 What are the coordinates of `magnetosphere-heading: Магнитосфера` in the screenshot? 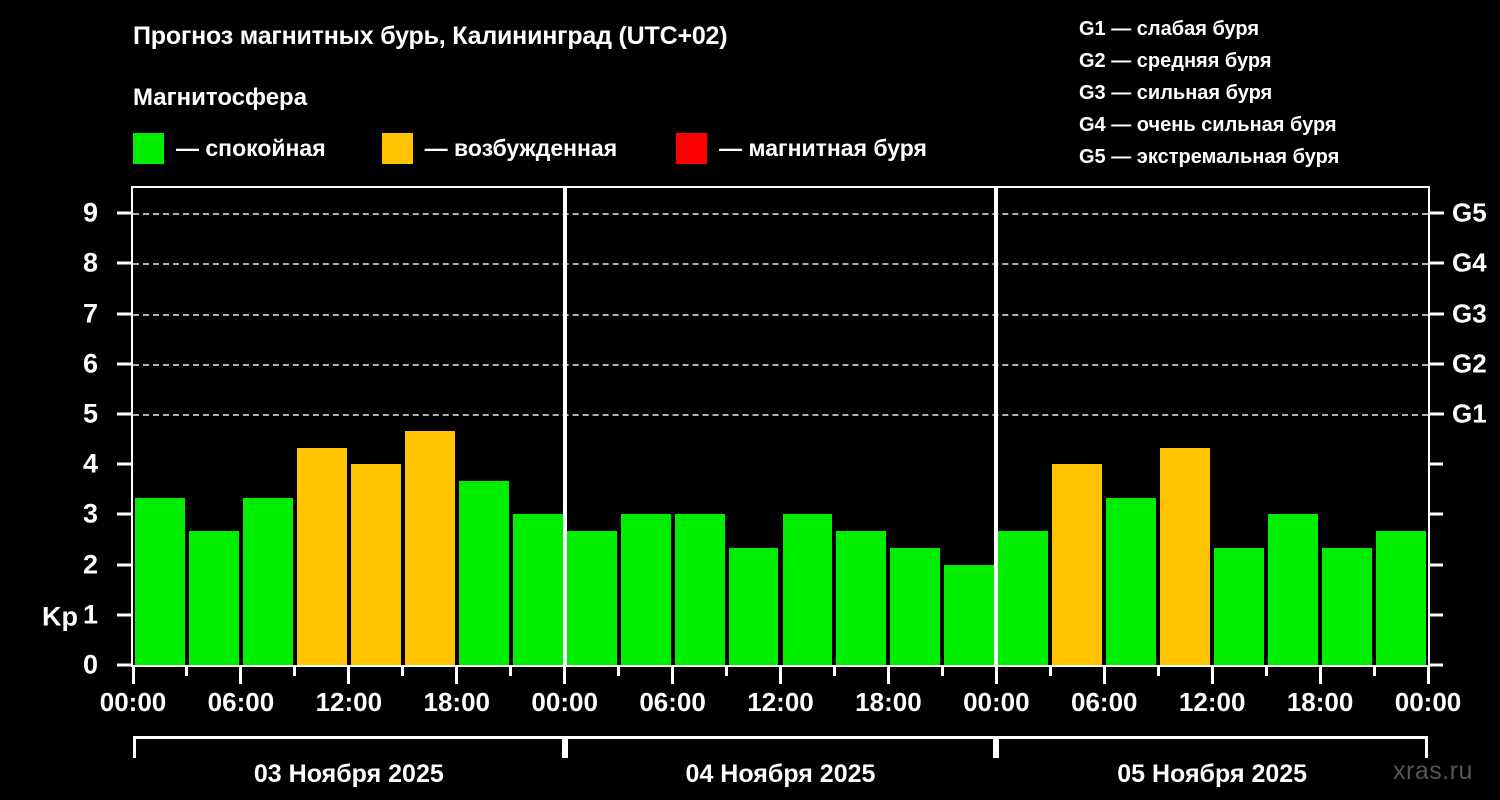 It's located at (220, 97).